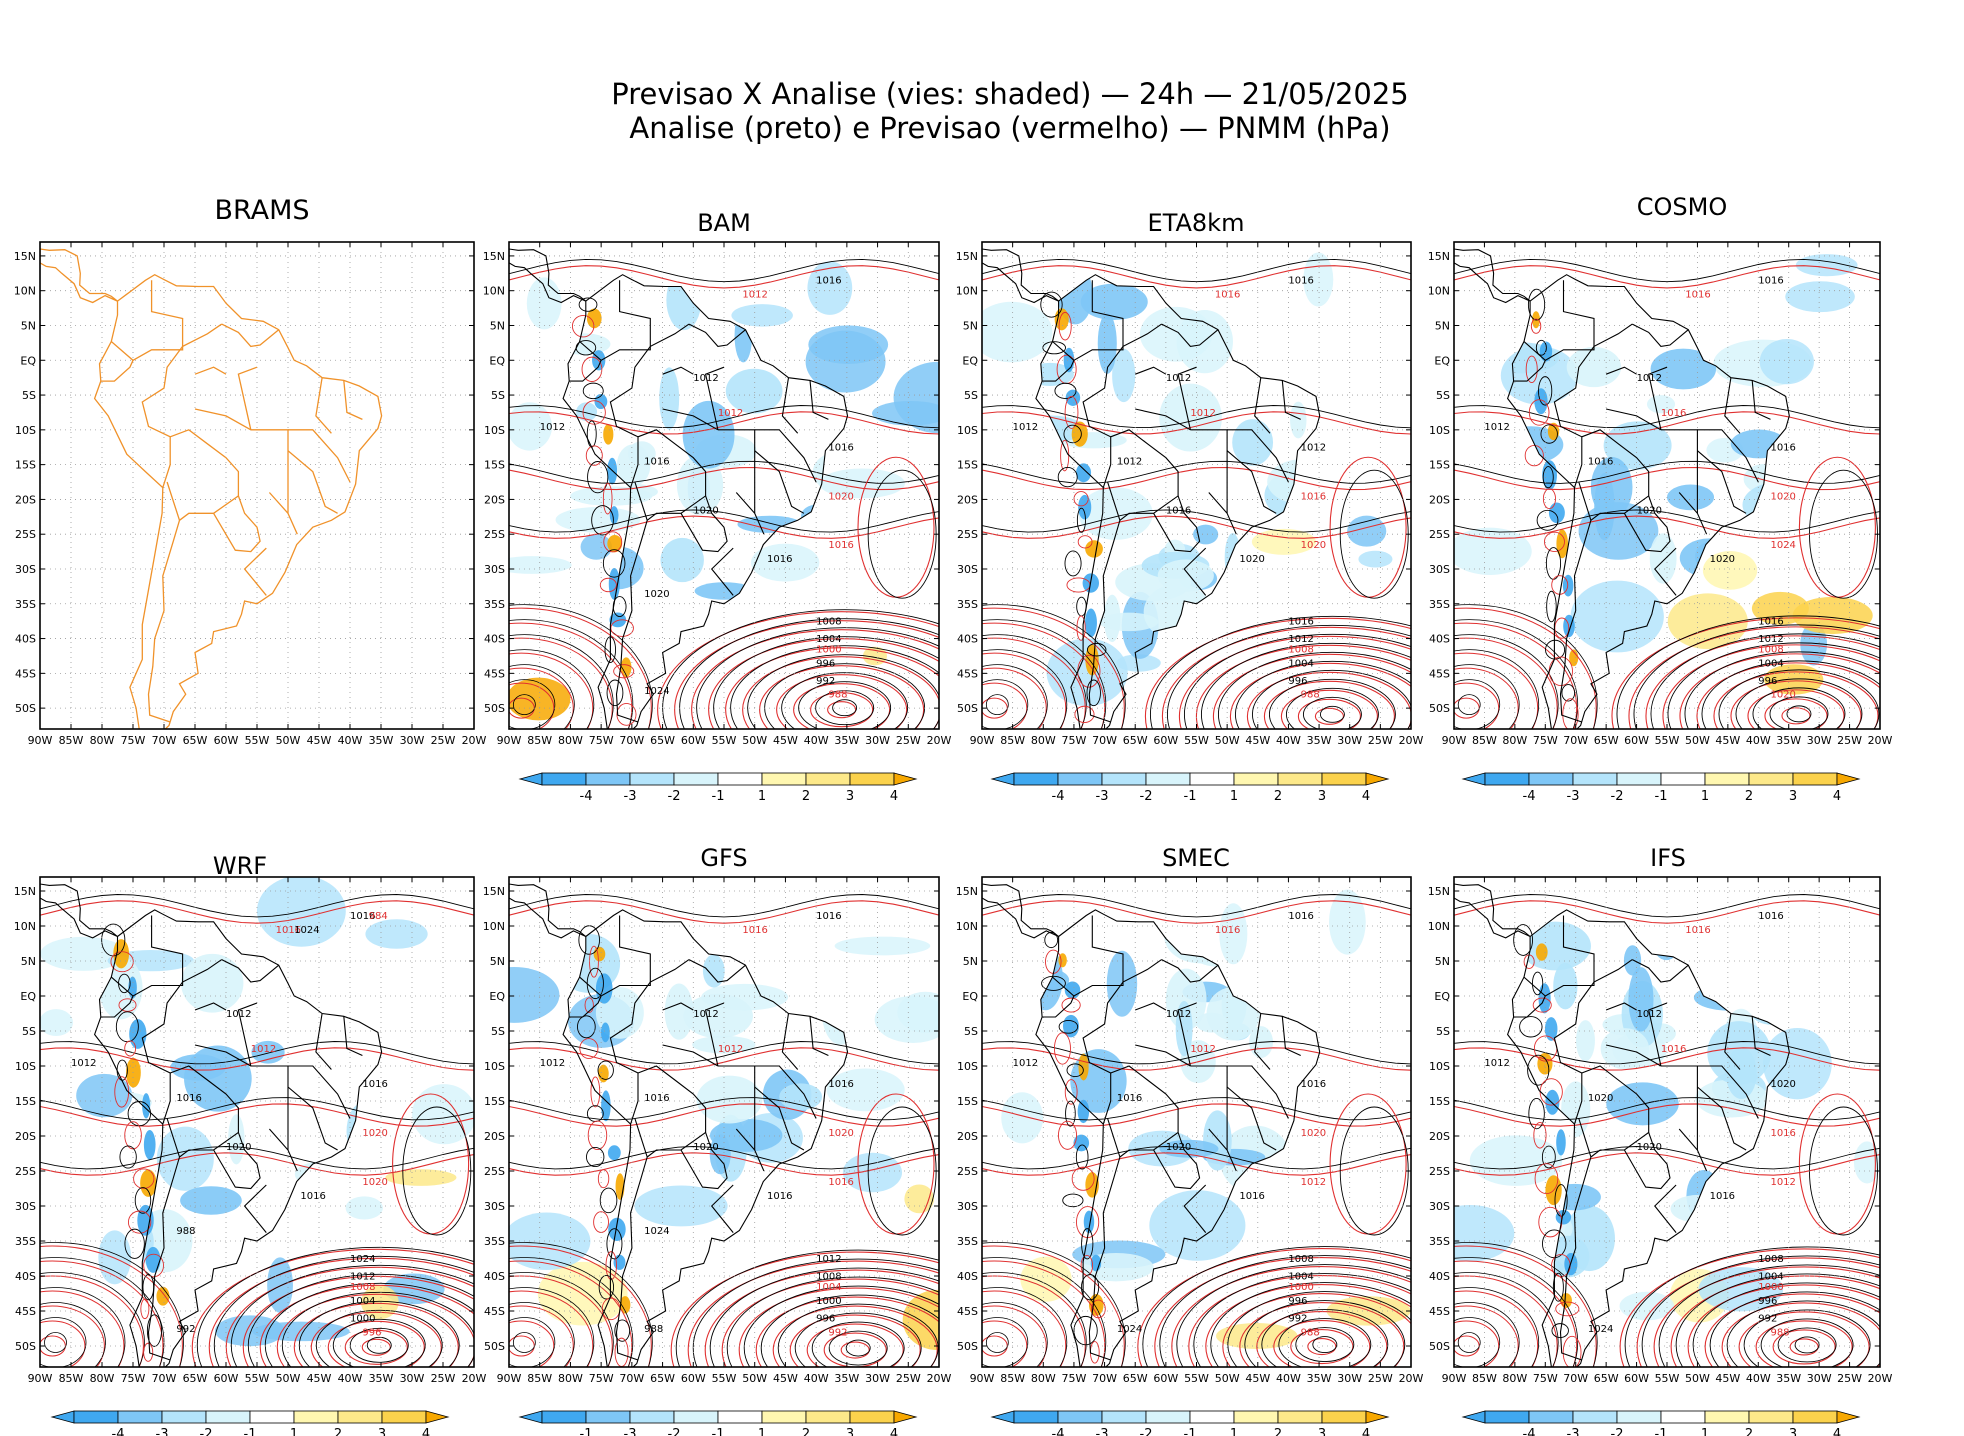 The height and width of the screenshot is (1436, 1964). Describe the element at coordinates (1600, 1329) in the screenshot. I see `isobar-label: 1024` at that location.